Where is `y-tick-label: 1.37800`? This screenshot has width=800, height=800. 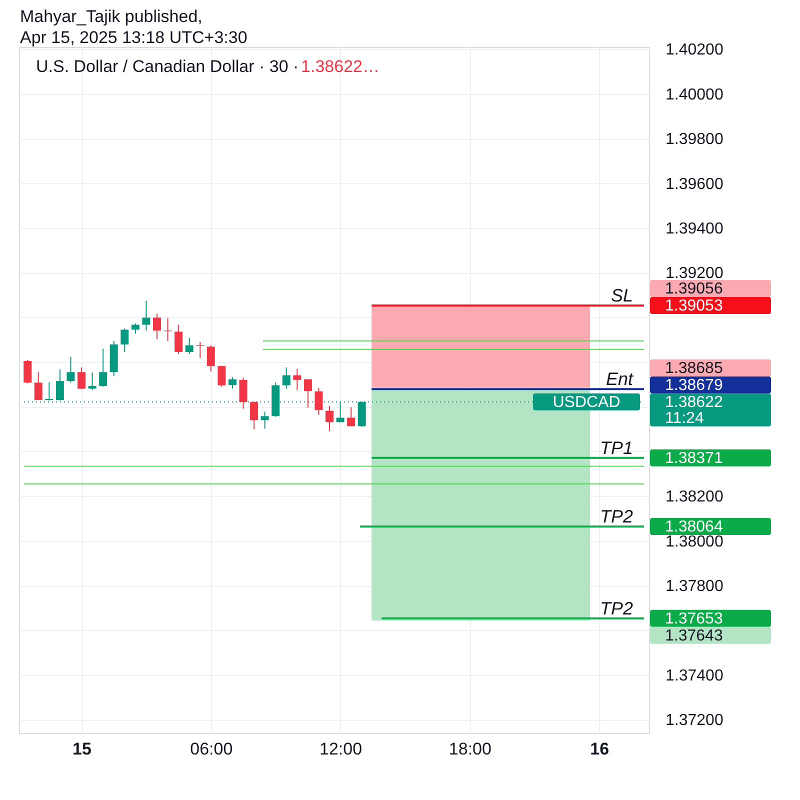 y-tick-label: 1.37800 is located at coordinates (695, 587).